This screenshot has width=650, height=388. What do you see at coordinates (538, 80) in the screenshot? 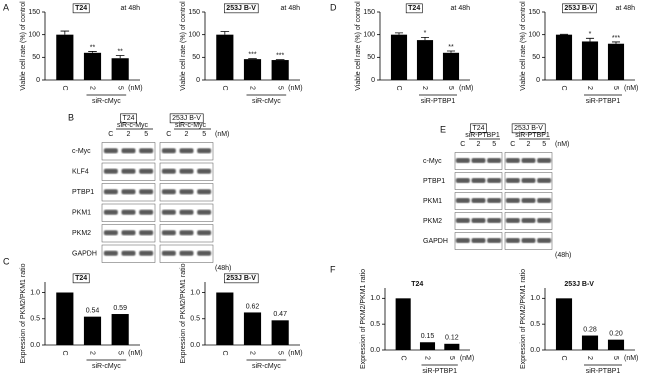
I see `y-tick-label: 0` at bounding box center [538, 80].